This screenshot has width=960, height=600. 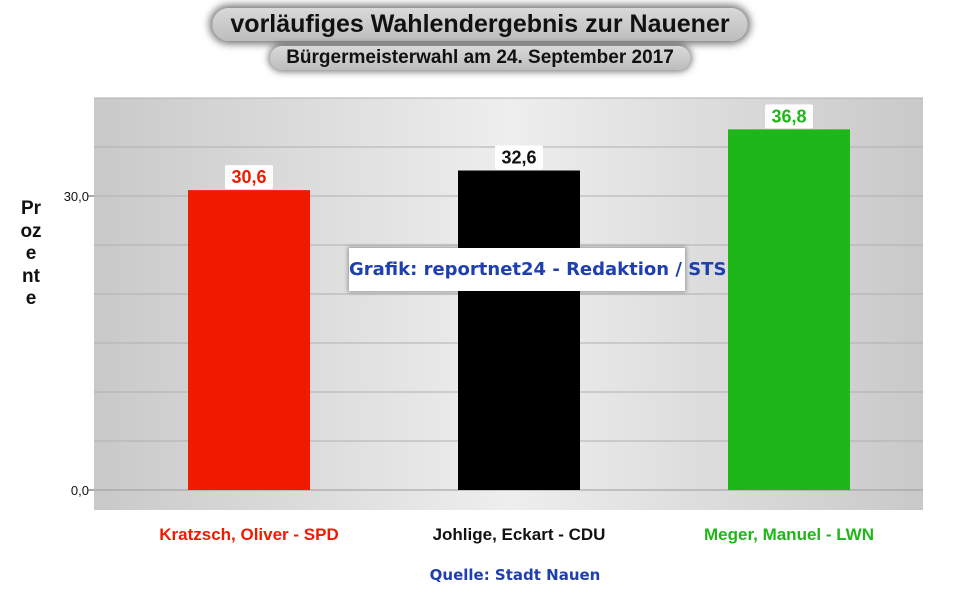 What do you see at coordinates (76, 196) in the screenshot?
I see `y-tick-label: 30,0` at bounding box center [76, 196].